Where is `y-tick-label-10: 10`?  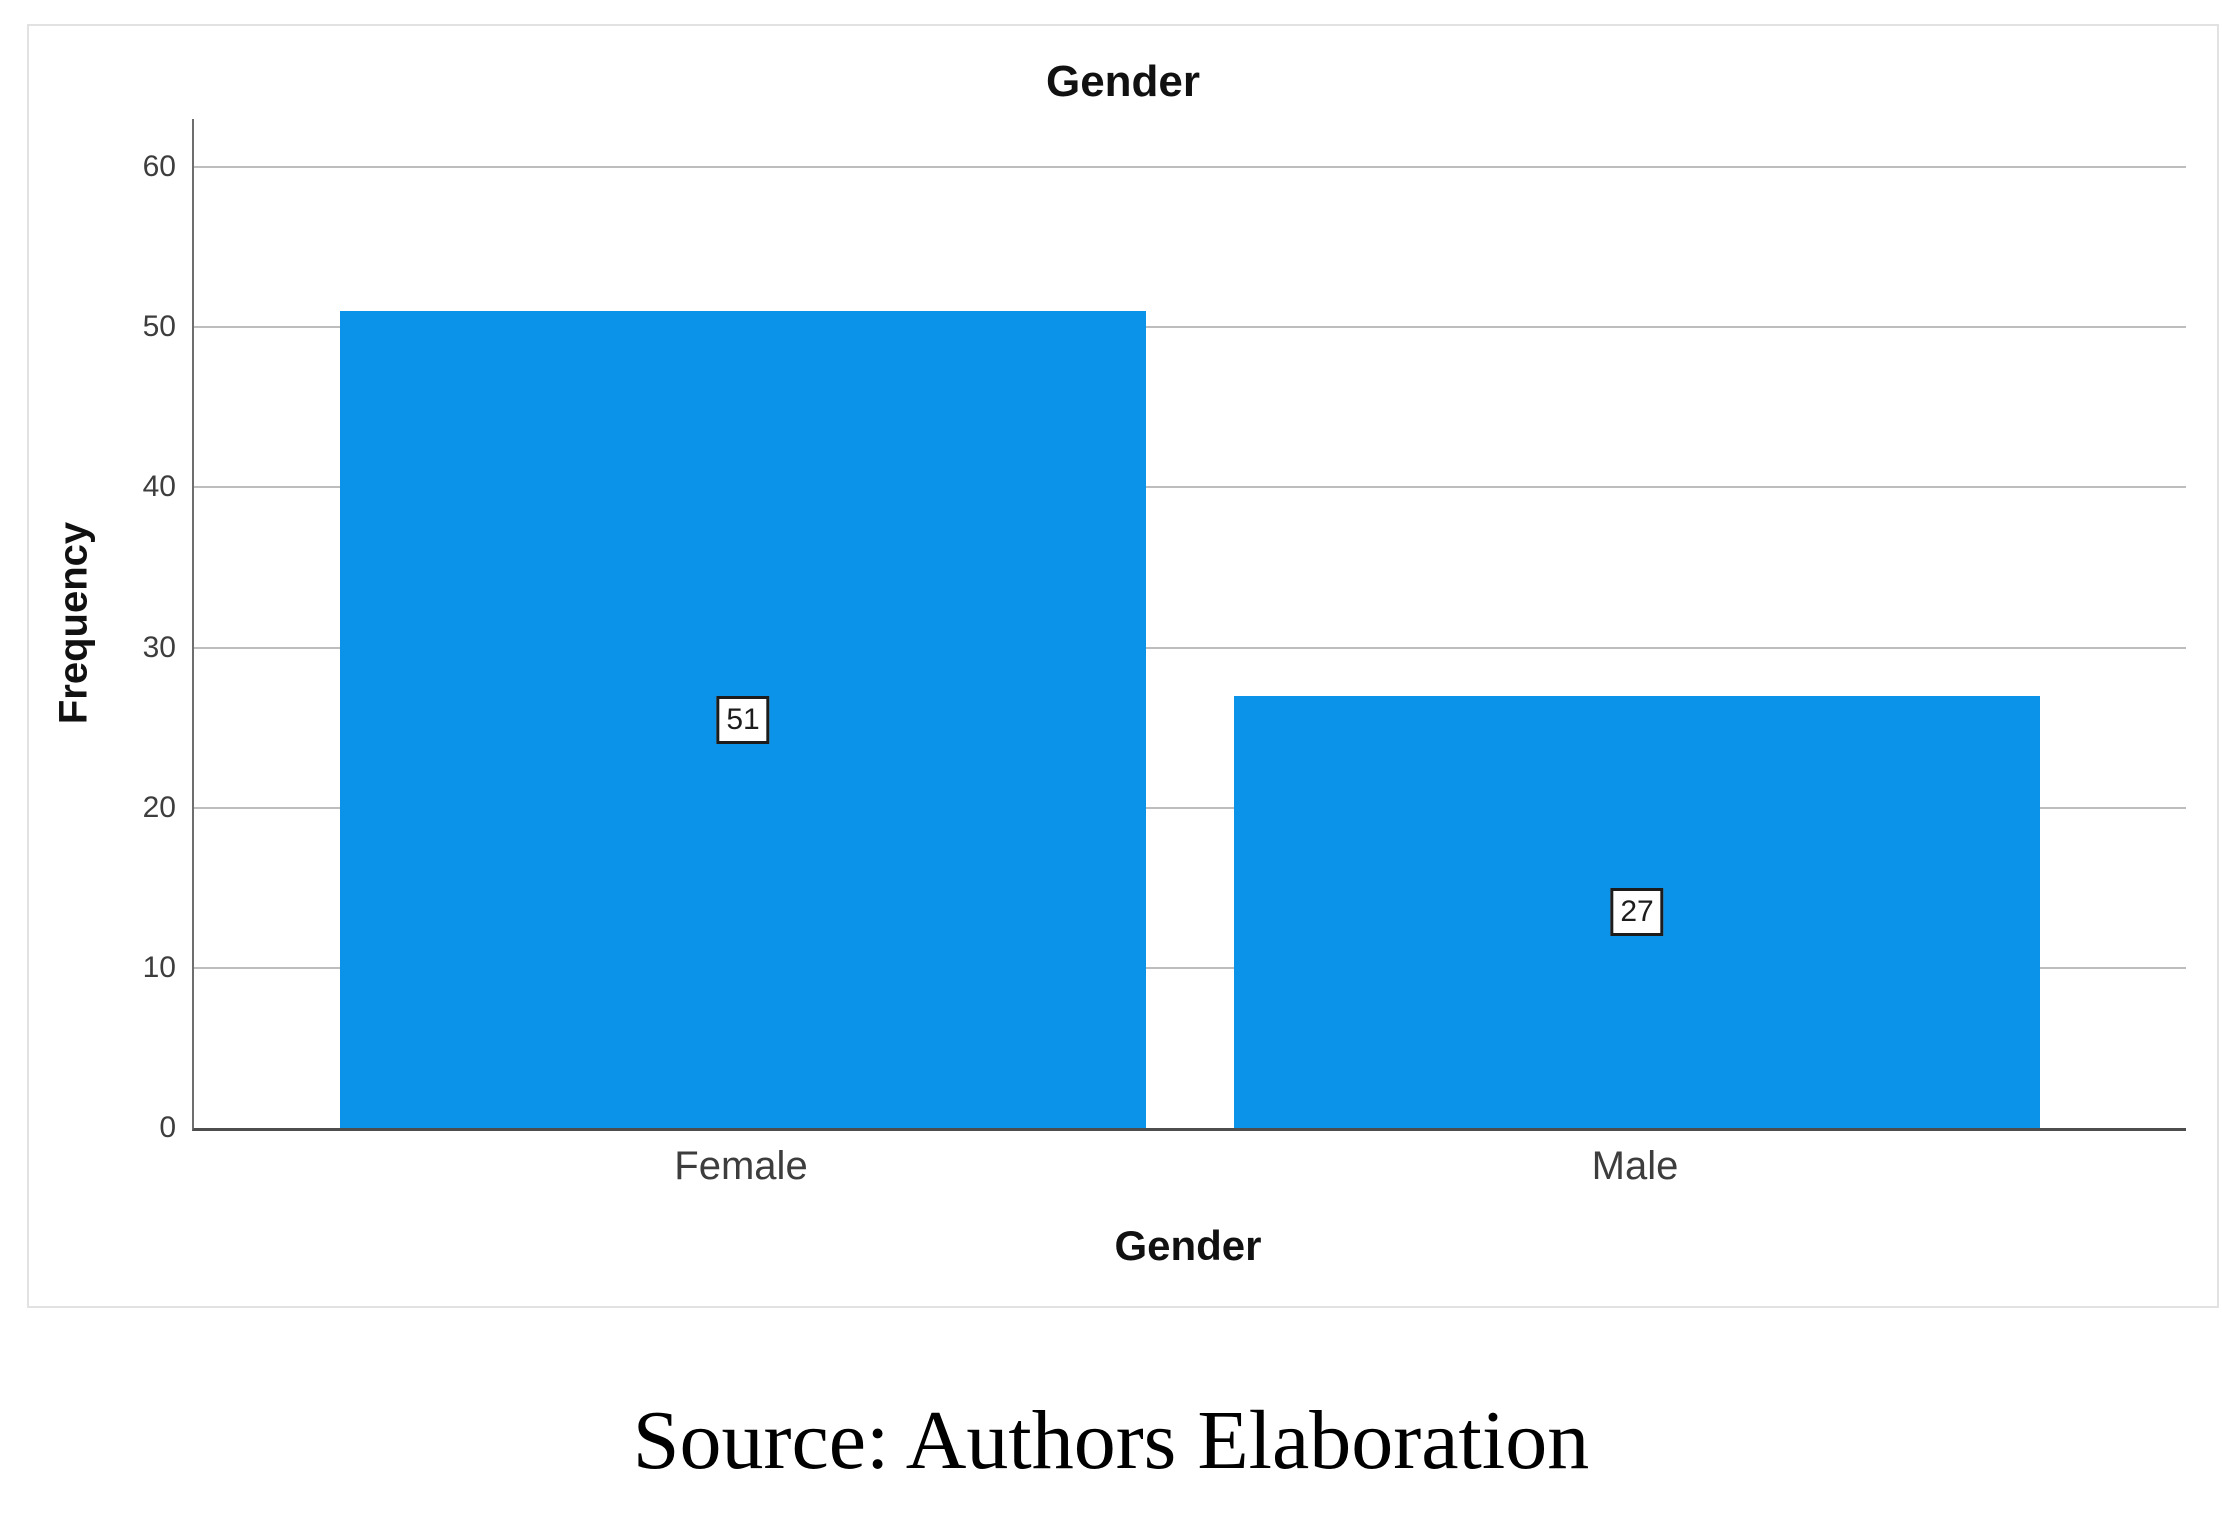 y-tick-label-10: 10 is located at coordinates (159, 967).